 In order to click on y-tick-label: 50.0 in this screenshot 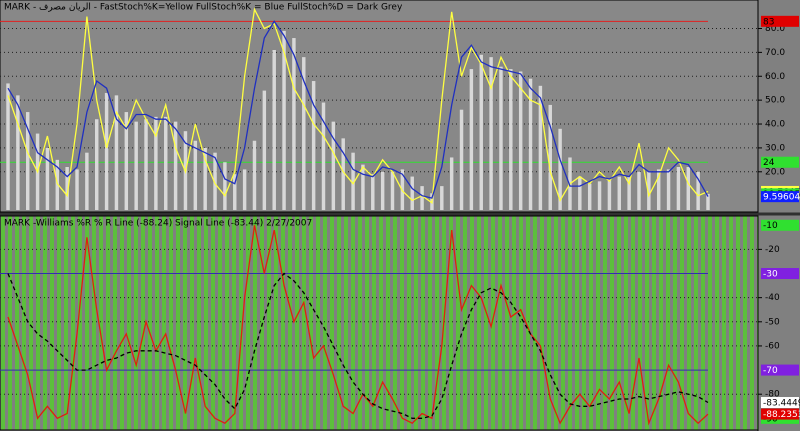, I will do `click(775, 101)`.